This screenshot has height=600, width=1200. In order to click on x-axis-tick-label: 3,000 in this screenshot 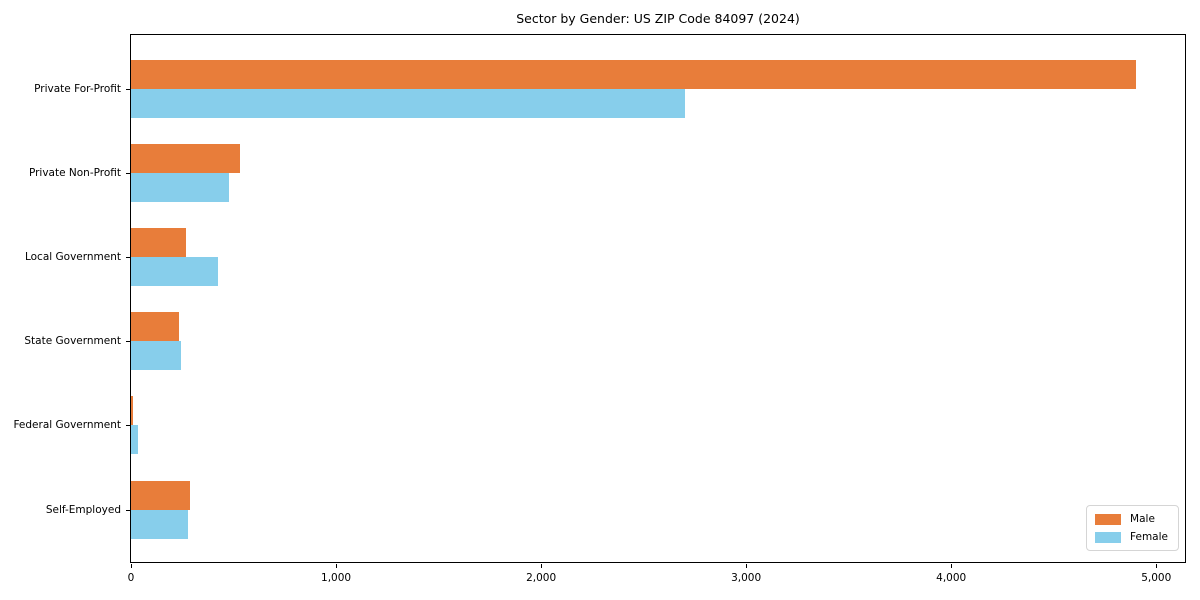, I will do `click(746, 578)`.